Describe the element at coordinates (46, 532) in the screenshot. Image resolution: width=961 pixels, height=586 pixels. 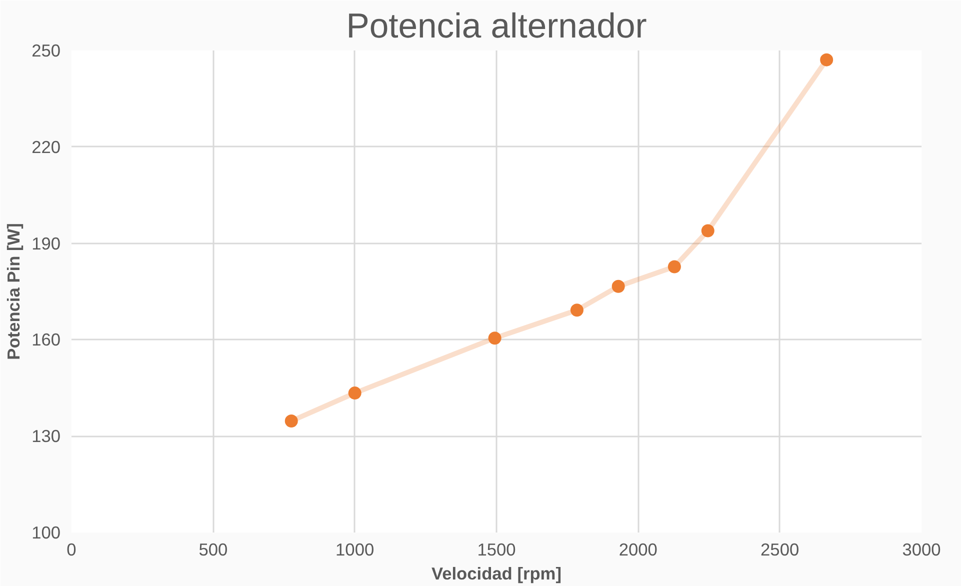
I see `y-tick-label: 100` at that location.